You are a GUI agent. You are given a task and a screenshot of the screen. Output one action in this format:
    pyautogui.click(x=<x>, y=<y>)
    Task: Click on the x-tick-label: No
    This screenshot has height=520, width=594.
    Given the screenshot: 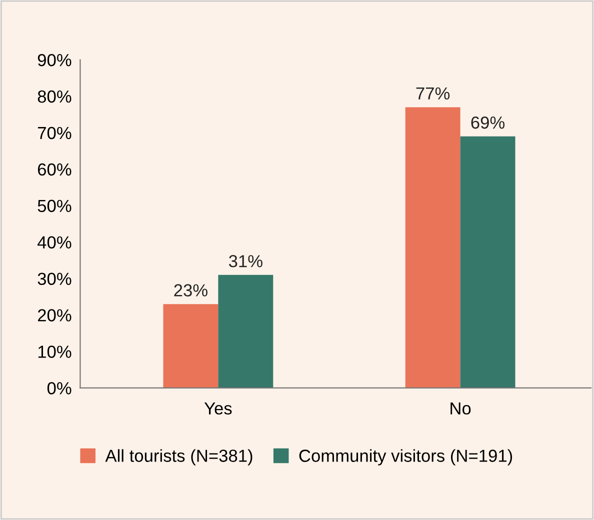 What is the action you would take?
    pyautogui.click(x=460, y=408)
    